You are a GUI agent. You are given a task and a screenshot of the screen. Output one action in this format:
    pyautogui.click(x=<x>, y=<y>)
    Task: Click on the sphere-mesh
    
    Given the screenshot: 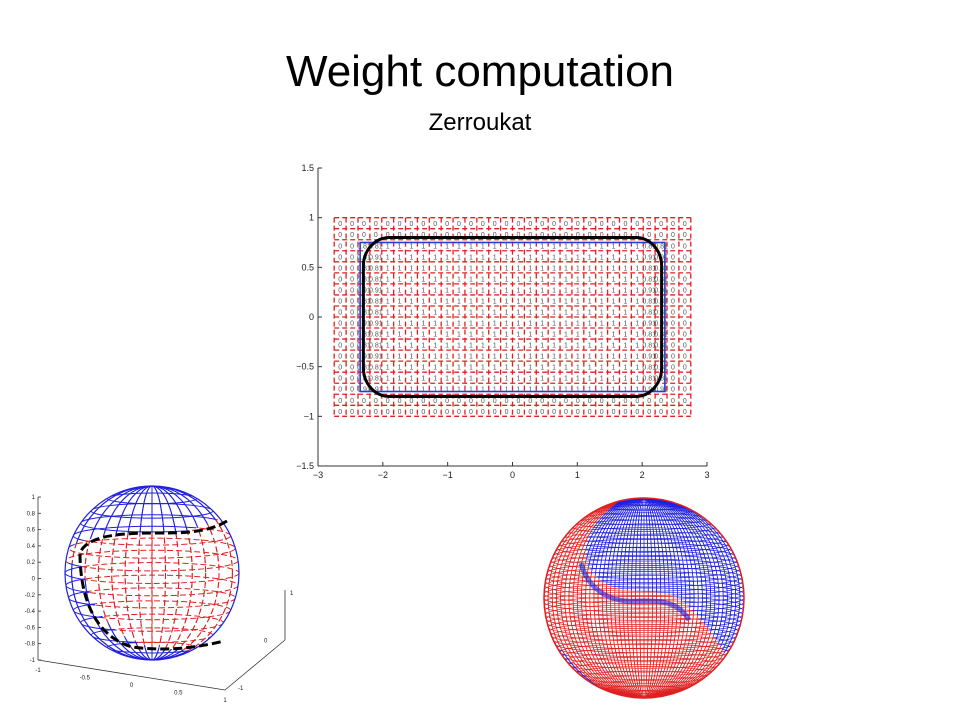 What is the action you would take?
    pyautogui.click(x=152, y=573)
    